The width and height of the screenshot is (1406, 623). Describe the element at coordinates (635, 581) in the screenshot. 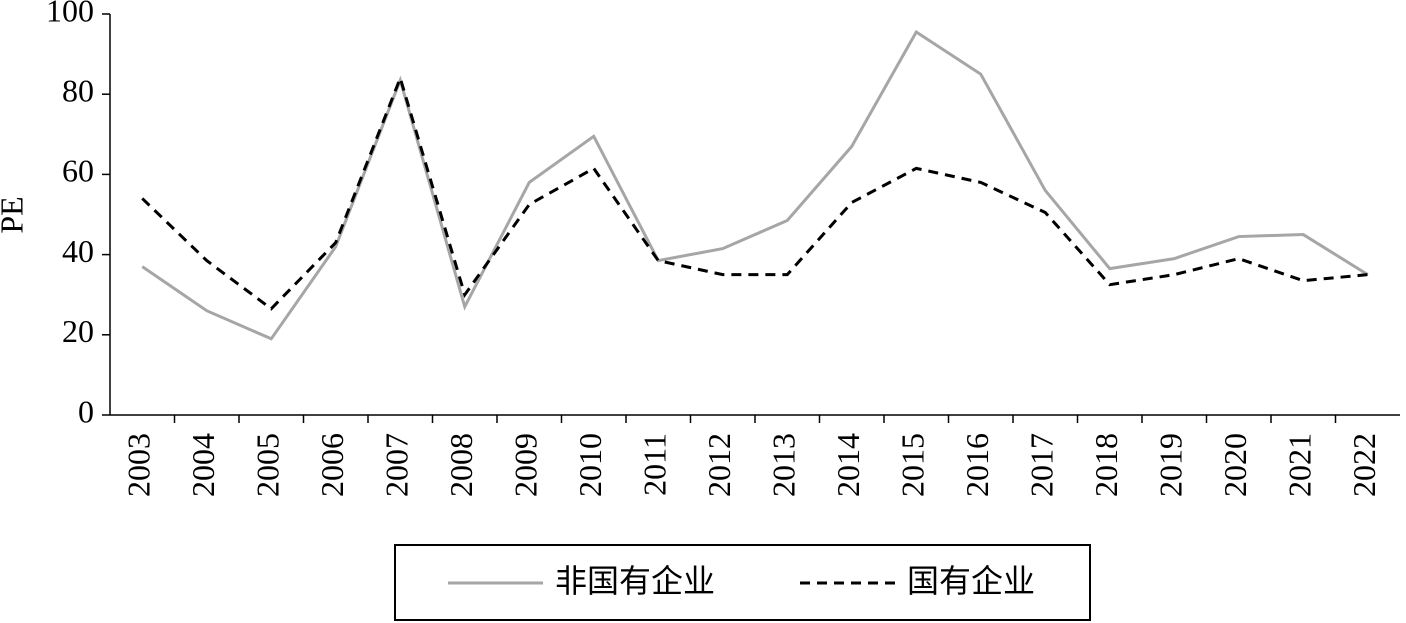

I see `legend-label: 非国有企业` at that location.